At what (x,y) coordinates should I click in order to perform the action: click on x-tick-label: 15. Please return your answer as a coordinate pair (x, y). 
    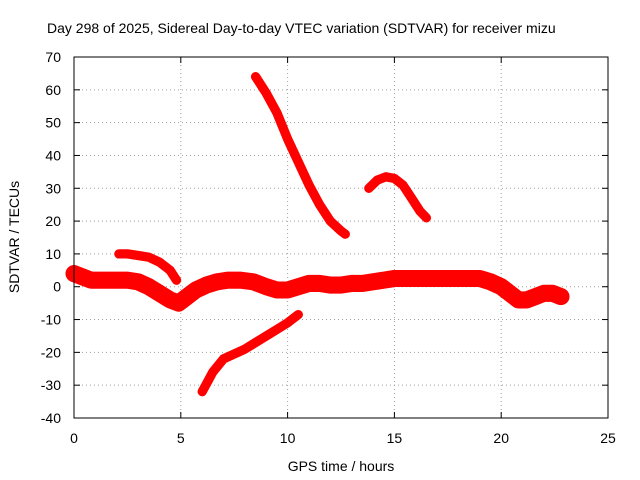
    Looking at the image, I should click on (395, 438).